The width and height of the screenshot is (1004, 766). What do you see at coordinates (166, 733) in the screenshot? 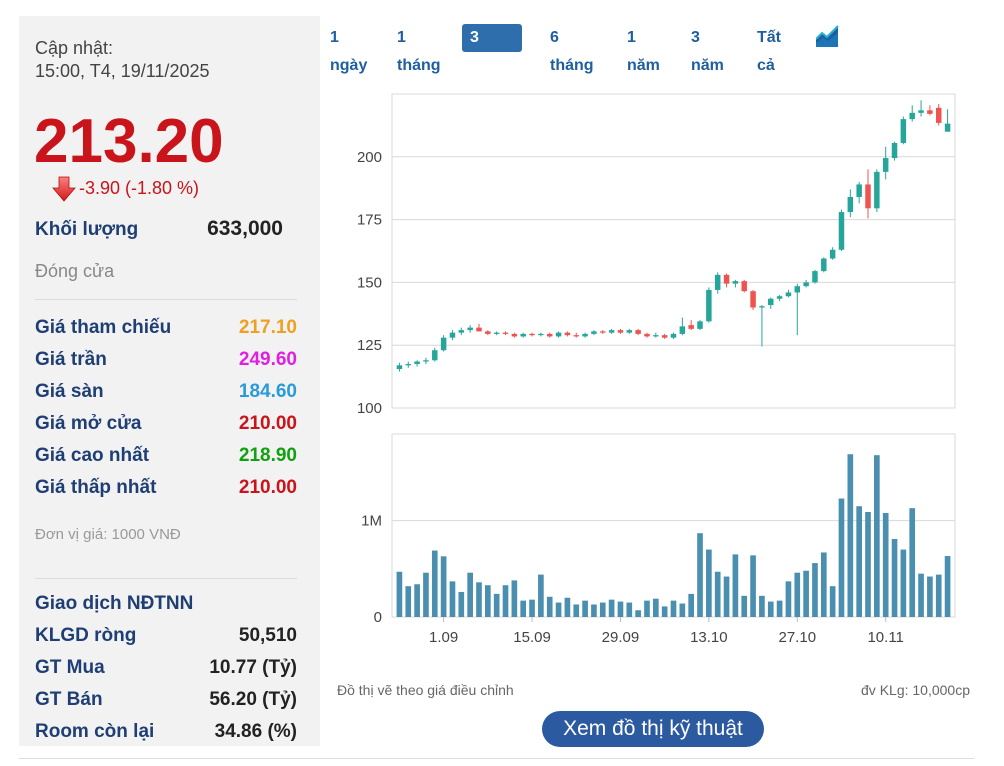
I see `foreign-room-remaining: Room còn lại 34.86 (%)` at bounding box center [166, 733].